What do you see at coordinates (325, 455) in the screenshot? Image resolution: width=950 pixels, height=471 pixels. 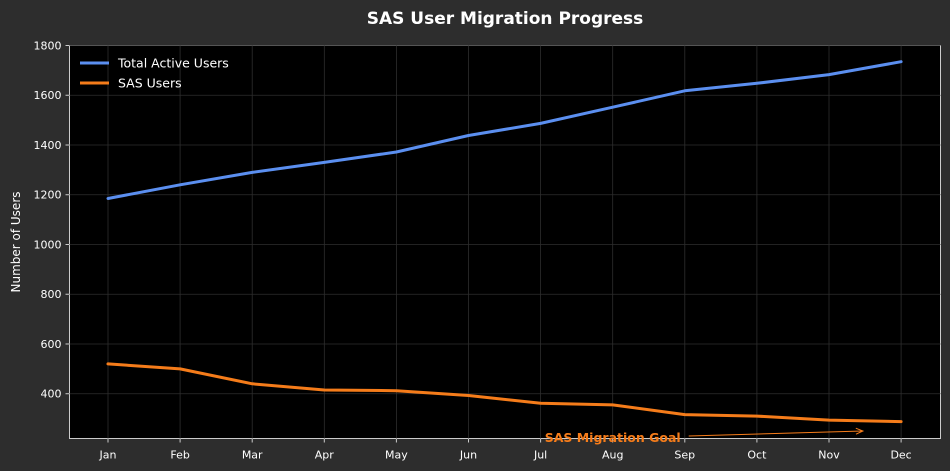 I see `x-tick-label: Apr` at bounding box center [325, 455].